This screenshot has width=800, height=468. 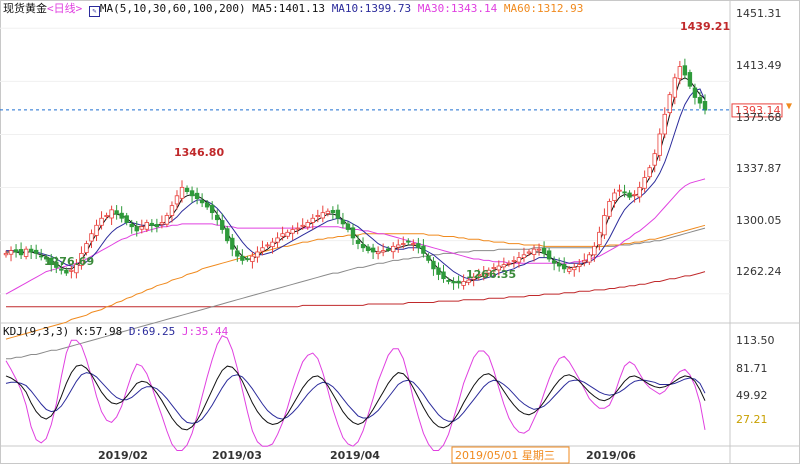 What do you see at coordinates (759, 220) in the screenshot?
I see `price-tick: 1300.05` at bounding box center [759, 220].